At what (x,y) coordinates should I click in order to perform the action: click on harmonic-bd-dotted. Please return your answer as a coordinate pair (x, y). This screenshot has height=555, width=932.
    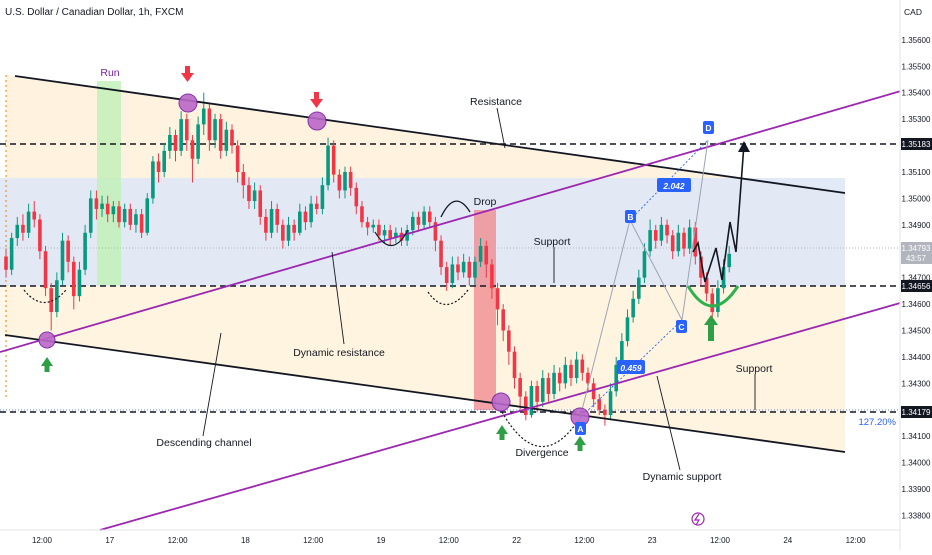
    Looking at the image, I should click on (669, 180).